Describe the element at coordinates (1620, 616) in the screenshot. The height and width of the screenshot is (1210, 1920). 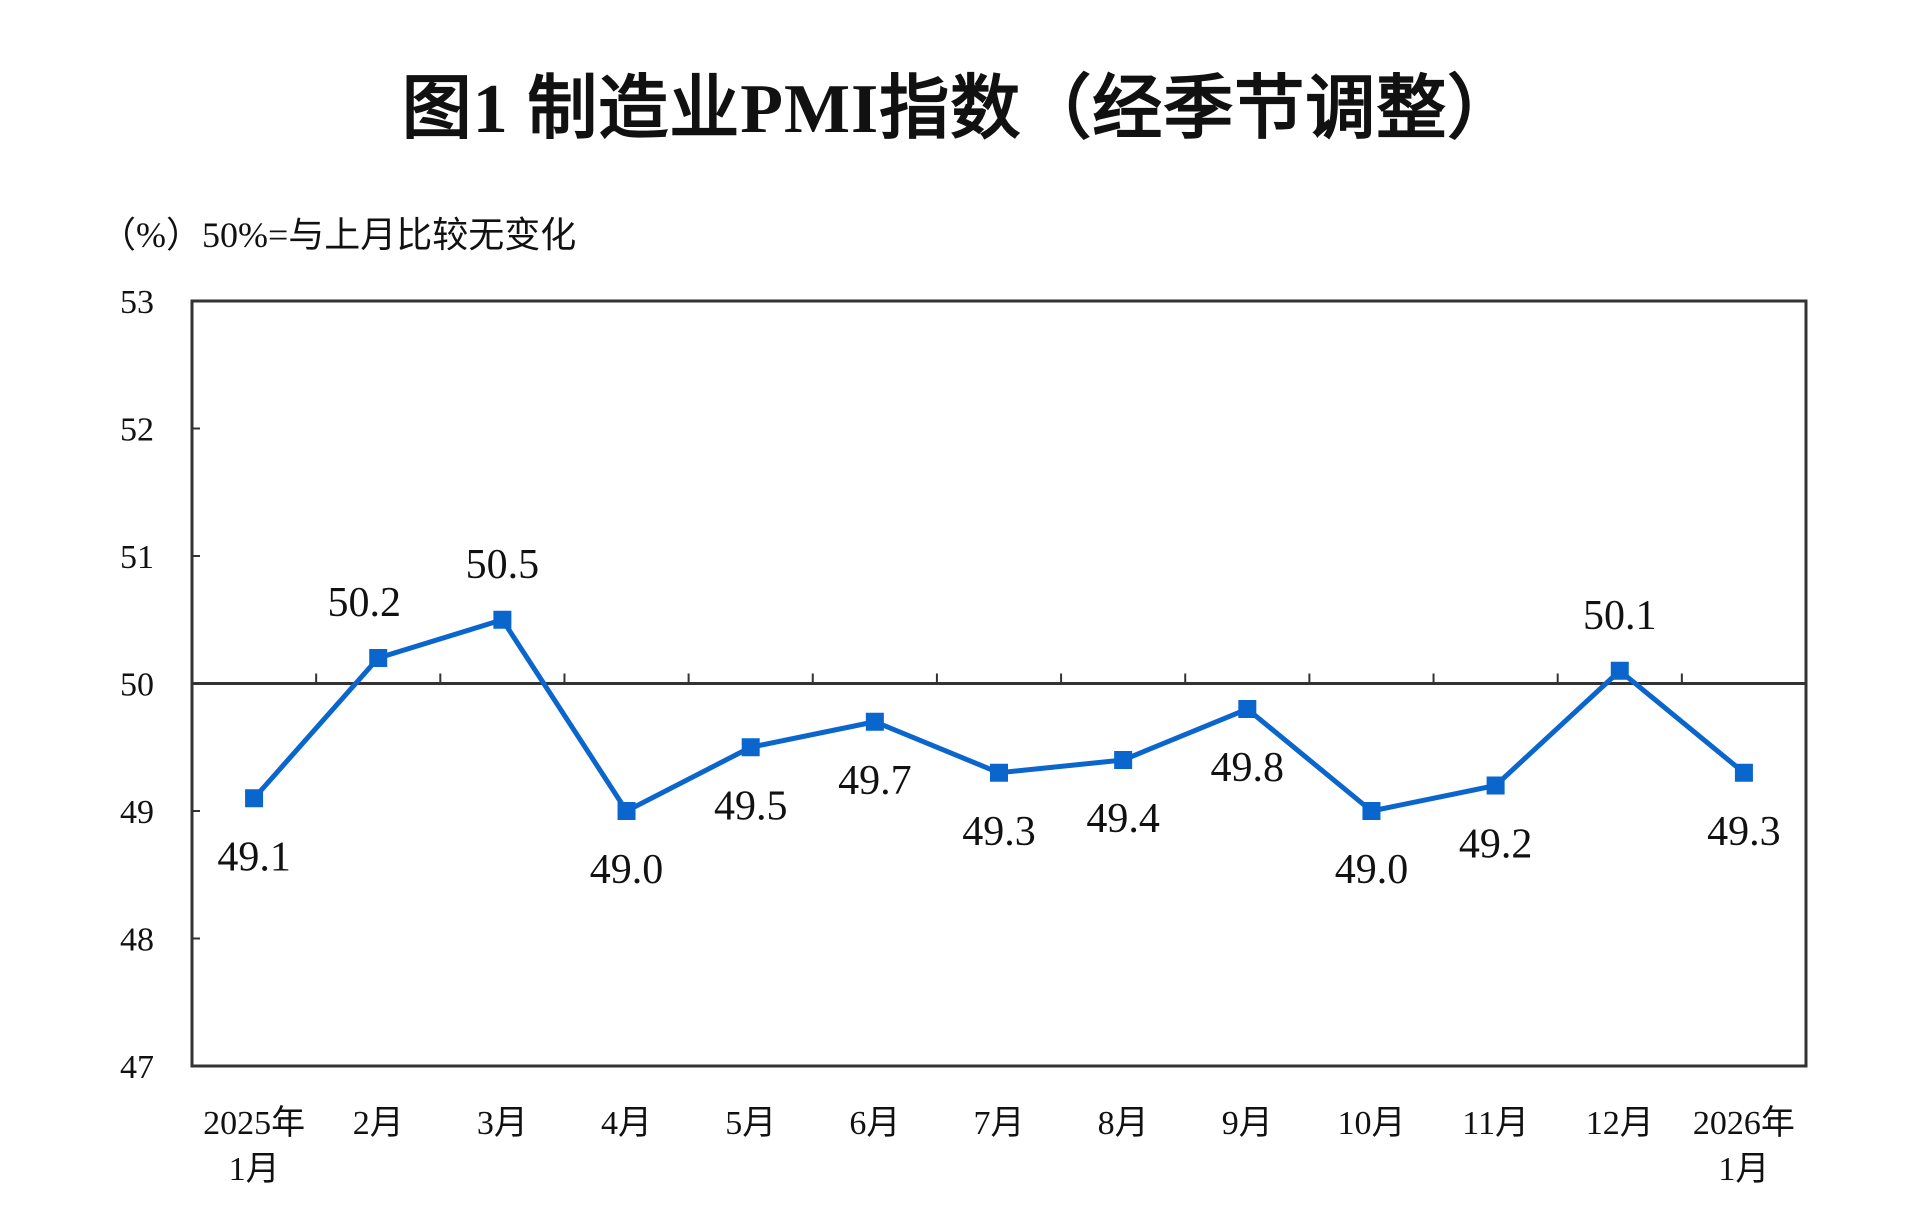
I see `data-label: 50.1` at that location.